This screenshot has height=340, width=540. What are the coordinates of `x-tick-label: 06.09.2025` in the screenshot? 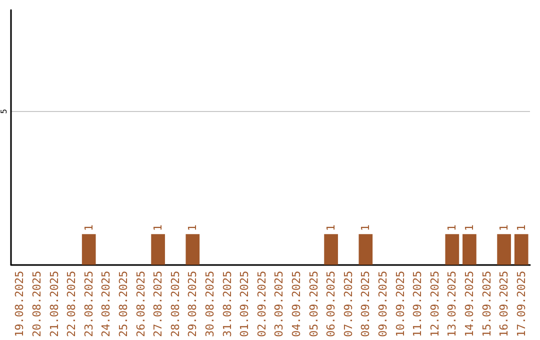 It's located at (331, 304).